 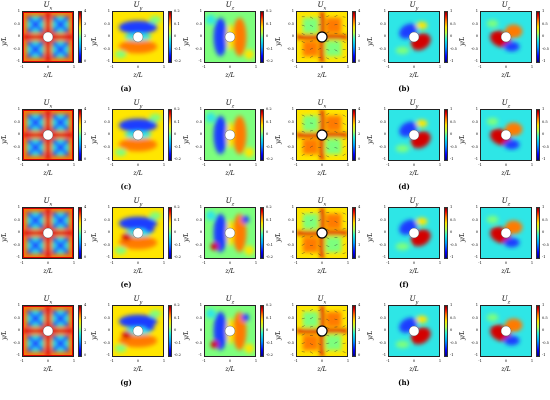 What do you see at coordinates (126, 186) in the screenshot?
I see `subfigure-caption: (c)` at bounding box center [126, 186].